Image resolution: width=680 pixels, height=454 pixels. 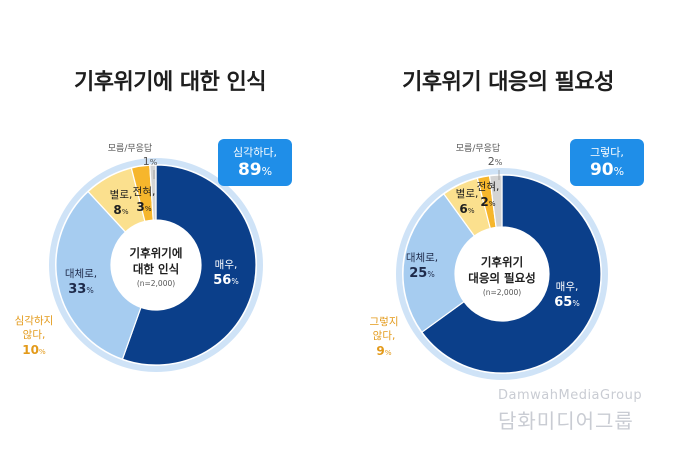 What do you see at coordinates (150, 161) in the screenshot?
I see `extra-value: 1%` at bounding box center [150, 161].